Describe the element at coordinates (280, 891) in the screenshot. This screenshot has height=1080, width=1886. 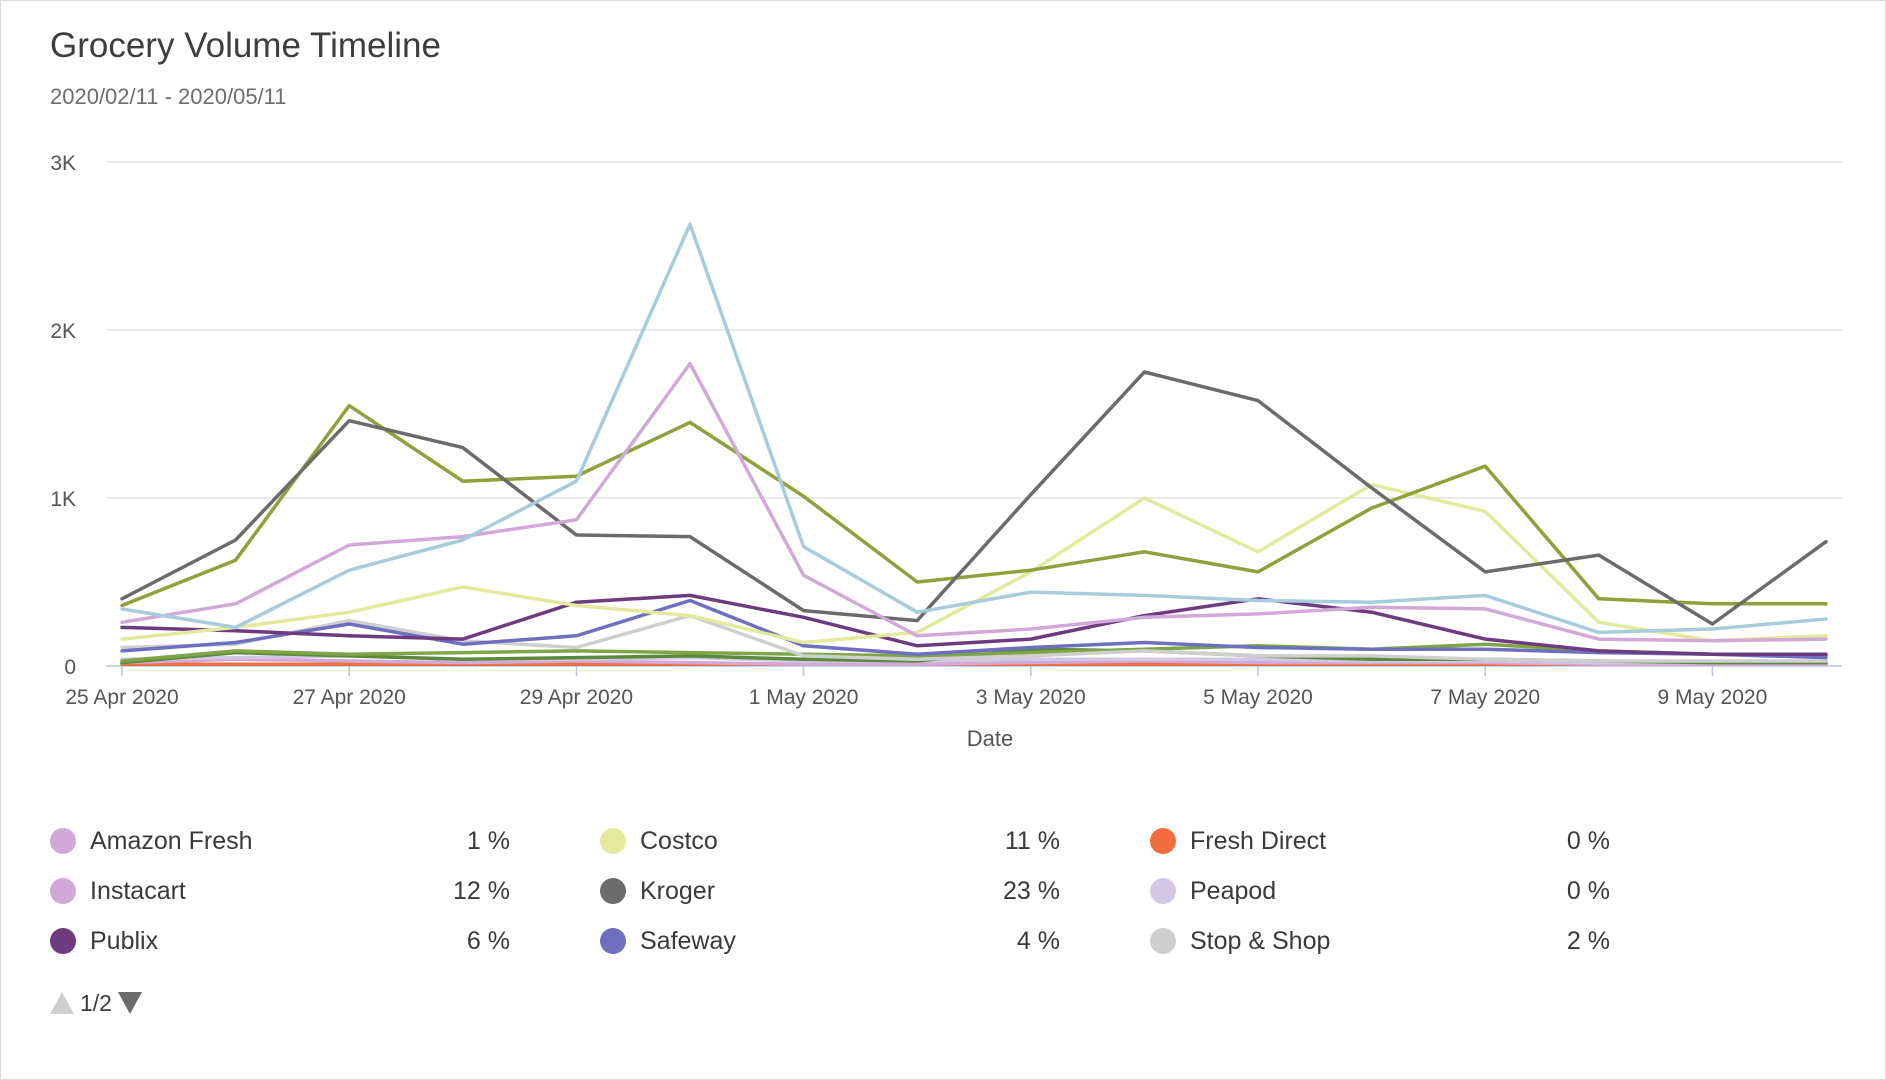
I see `legend-item: Instacart 12 %` at that location.